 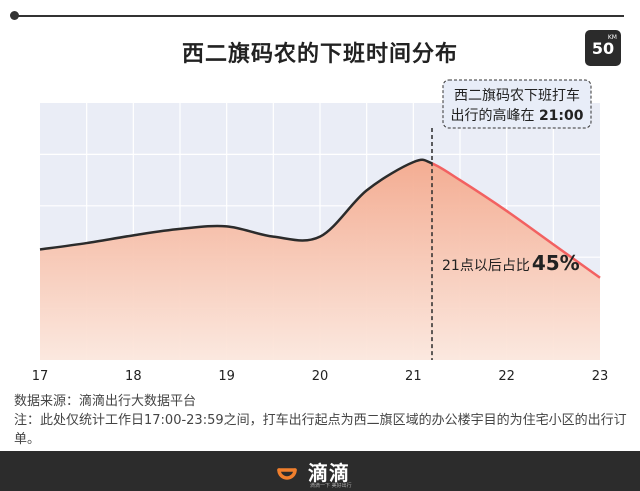 I want to click on callout-peak-time: 21:00, so click(x=561, y=116).